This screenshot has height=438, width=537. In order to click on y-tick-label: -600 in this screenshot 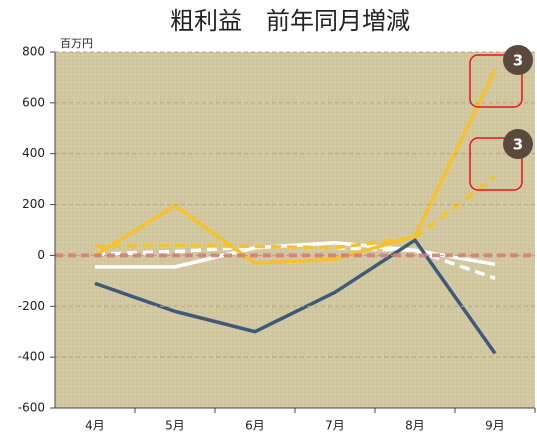, I will do `click(31, 408)`.